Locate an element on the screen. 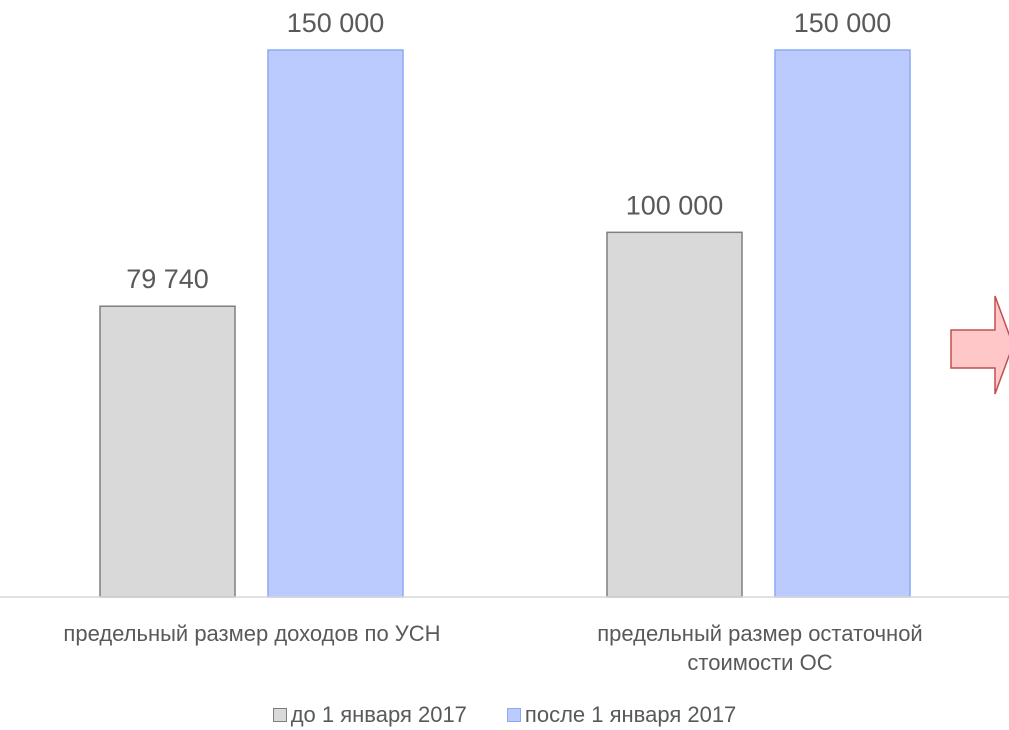 Image resolution: width=1009 pixels, height=730 pixels. data-label-series-2-cat-1: 150 000 is located at coordinates (336, 23).